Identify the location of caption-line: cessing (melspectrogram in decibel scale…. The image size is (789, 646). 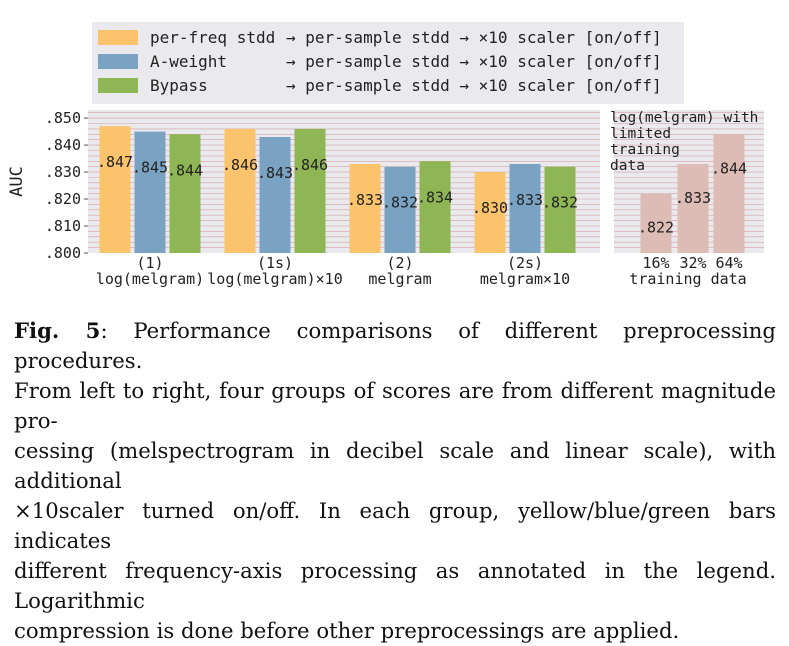
(395, 465).